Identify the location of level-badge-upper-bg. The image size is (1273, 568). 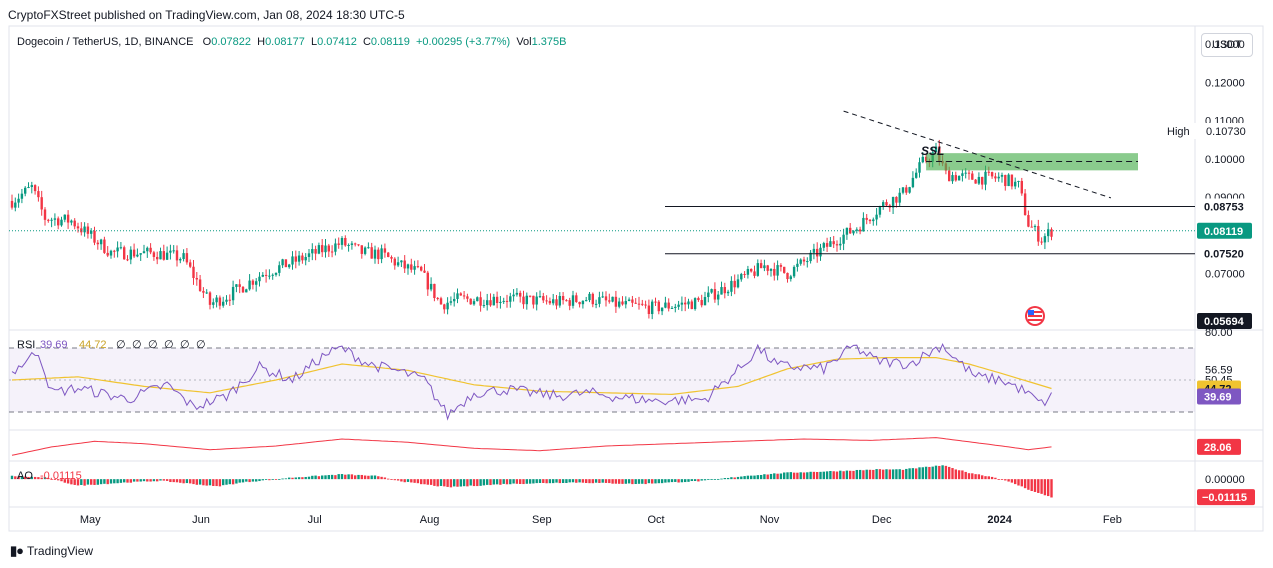
(1224, 206).